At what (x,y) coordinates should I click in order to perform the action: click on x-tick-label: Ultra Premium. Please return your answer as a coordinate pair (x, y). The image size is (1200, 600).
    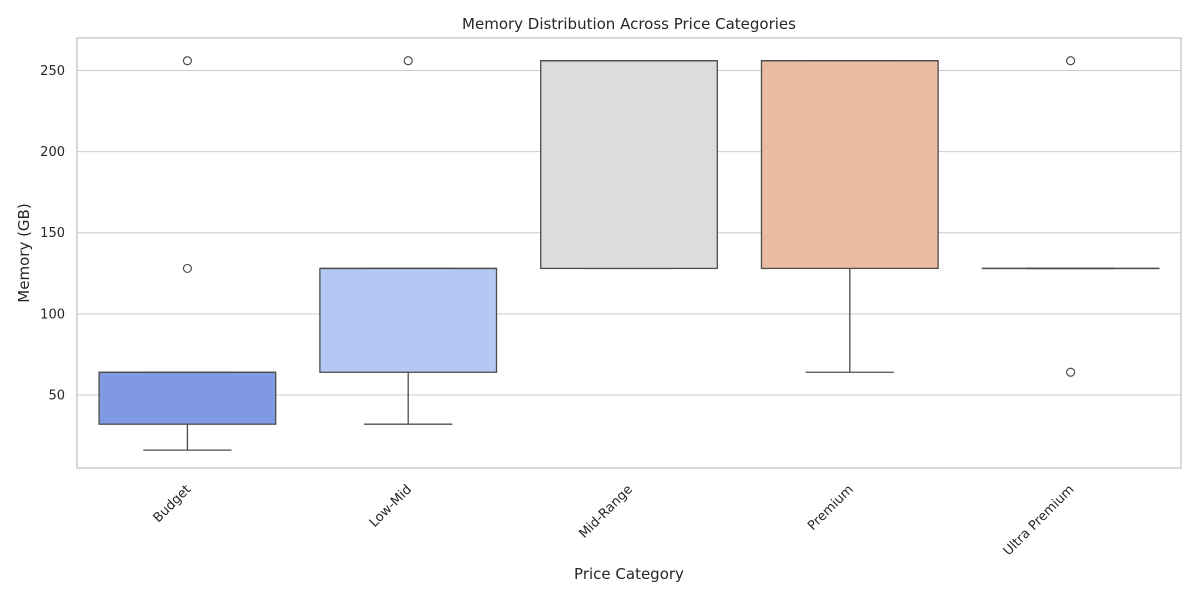
    Looking at the image, I should click on (1039, 520).